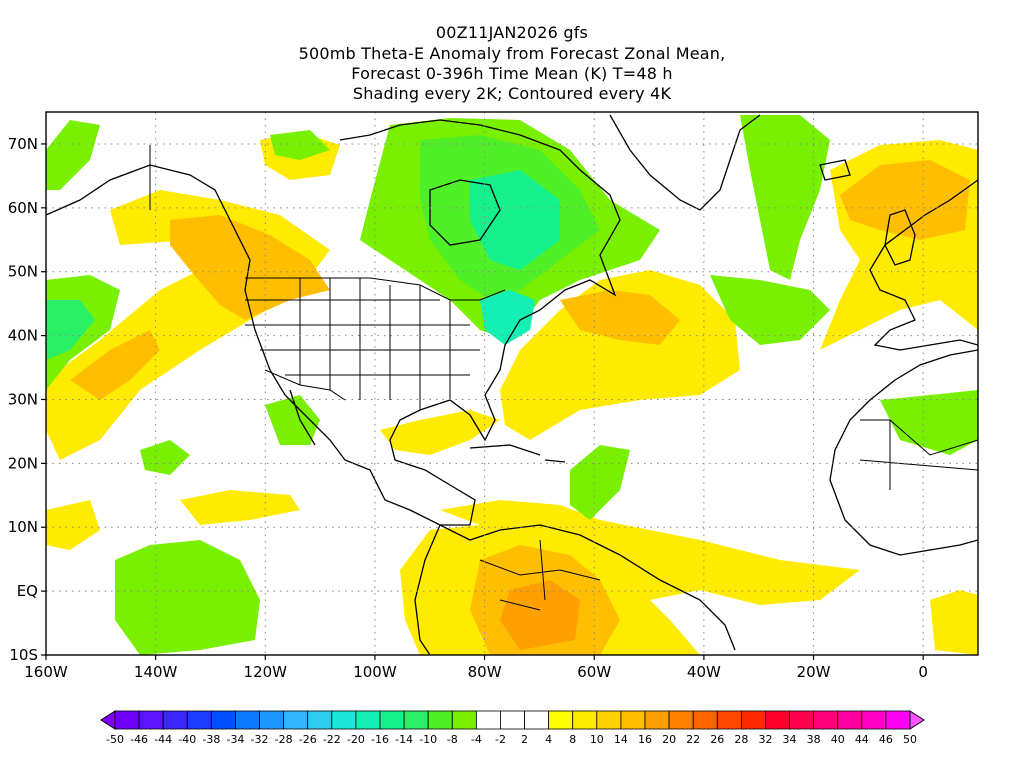 The width and height of the screenshot is (1024, 768). What do you see at coordinates (23, 208) in the screenshot?
I see `lat-tick-label: 60N` at bounding box center [23, 208].